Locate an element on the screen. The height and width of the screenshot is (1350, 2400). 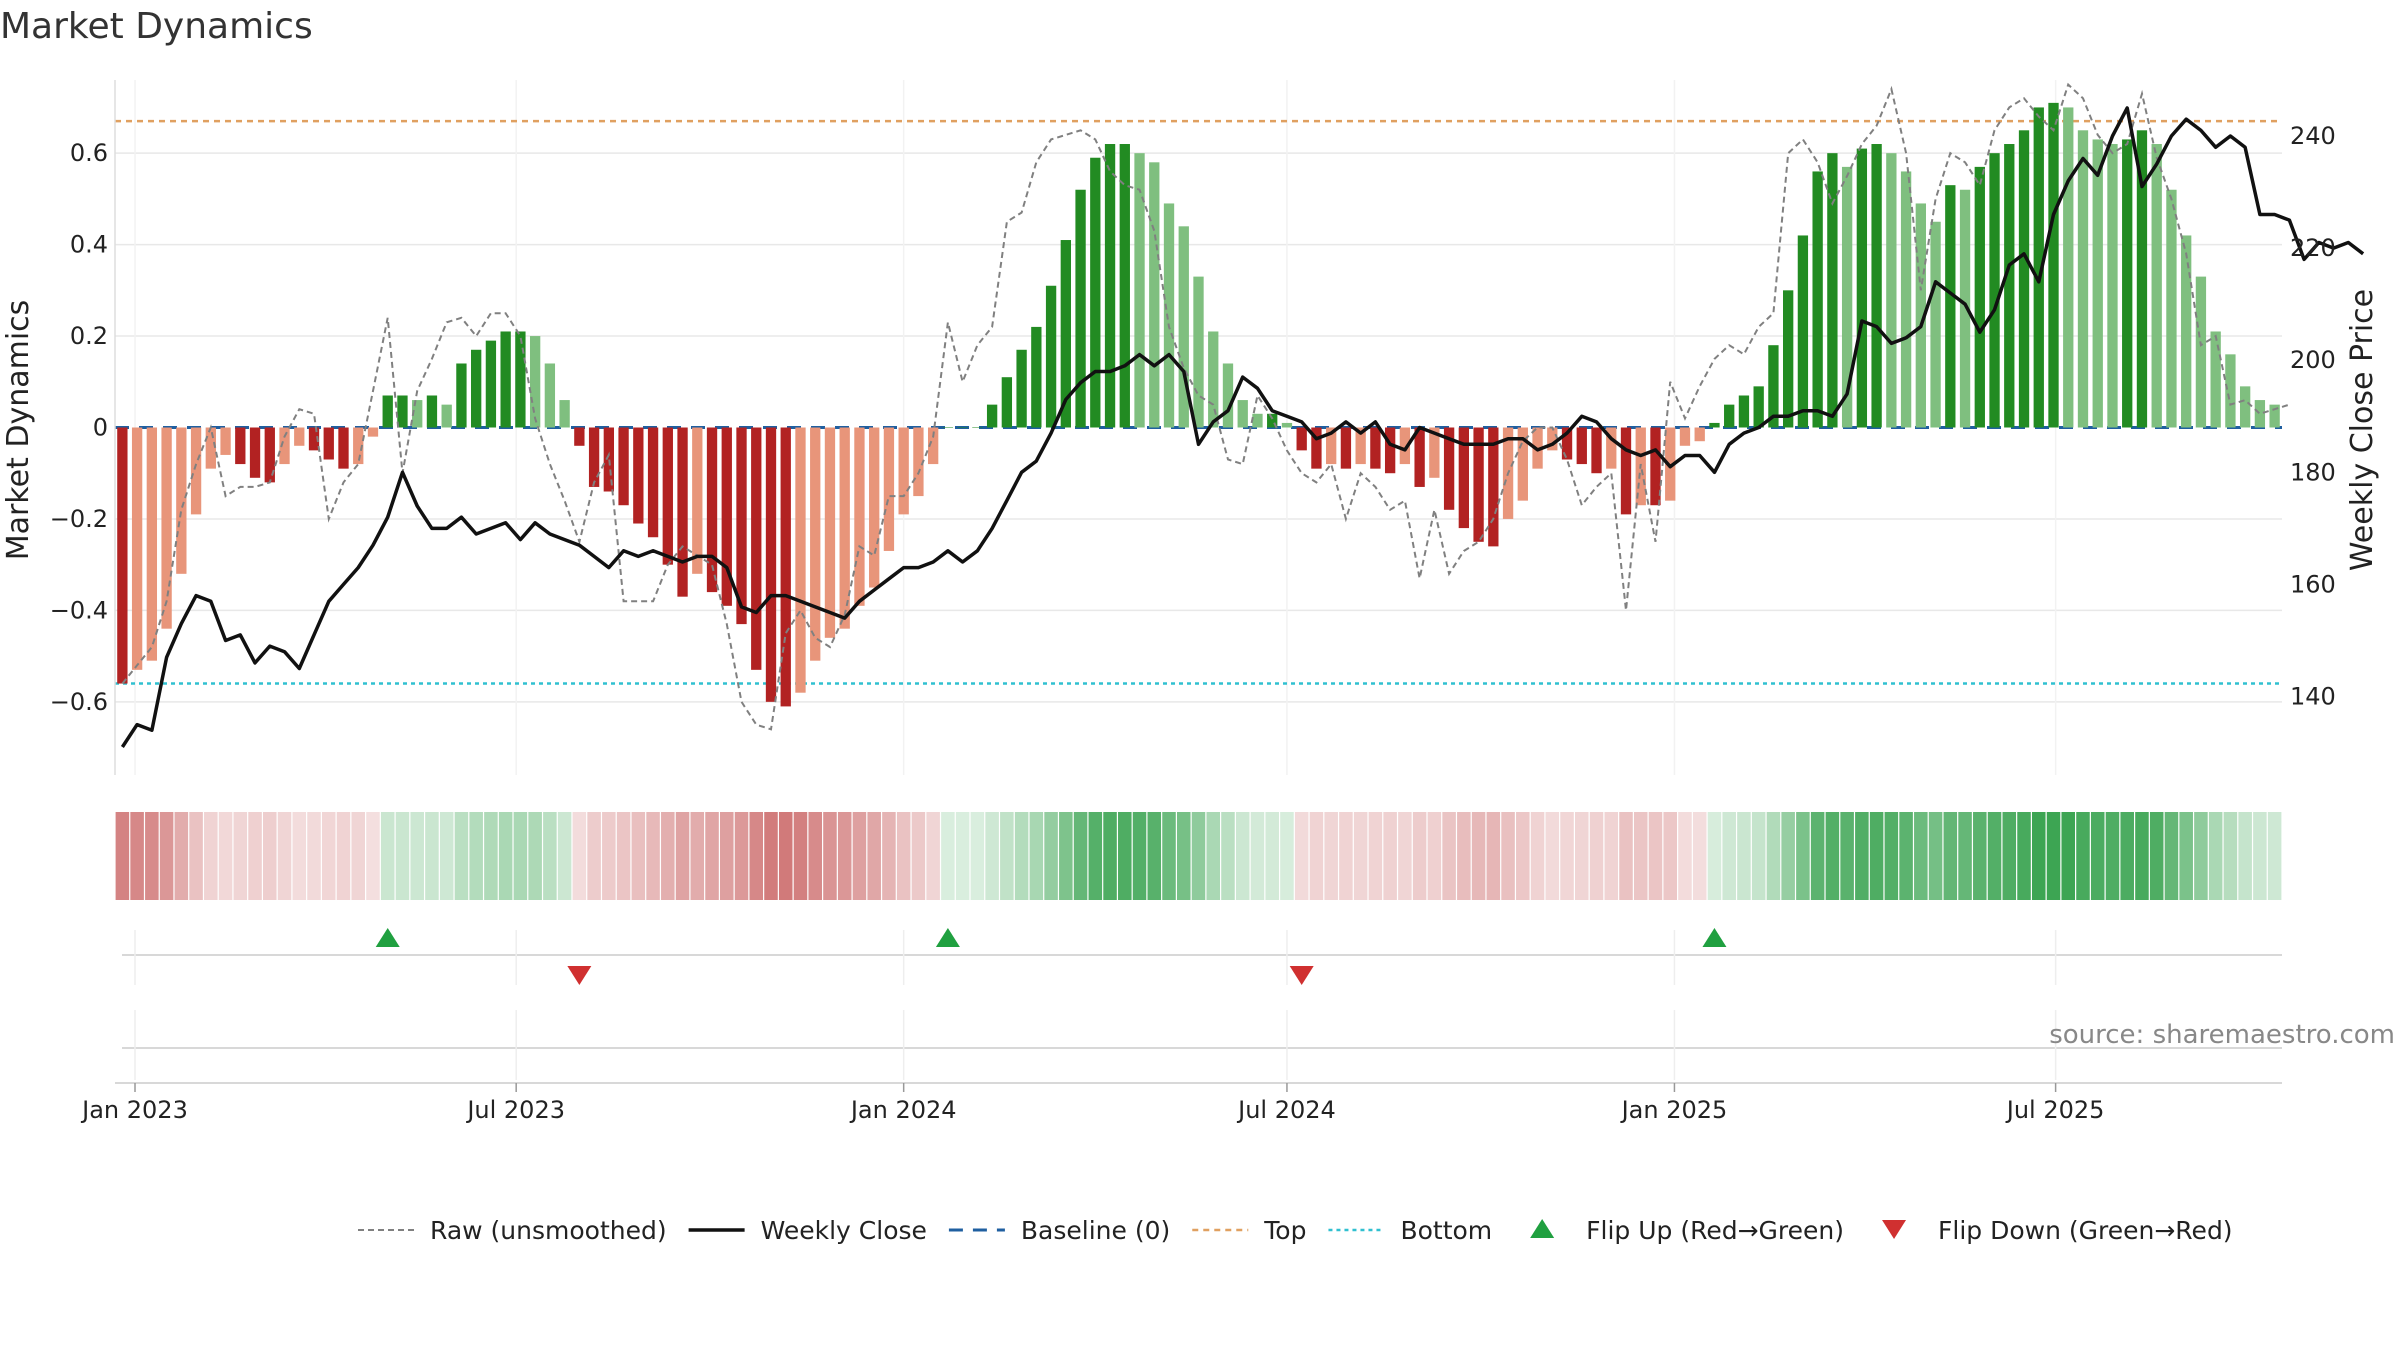
source-note: source: sharemaestro.com is located at coordinates (2222, 1035).